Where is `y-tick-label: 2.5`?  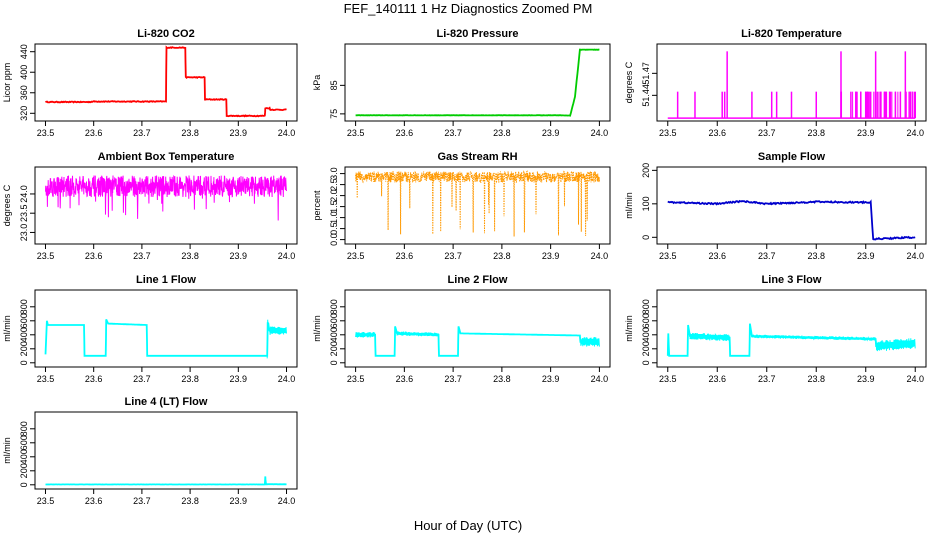
y-tick-label: 2.5 is located at coordinates (334, 184).